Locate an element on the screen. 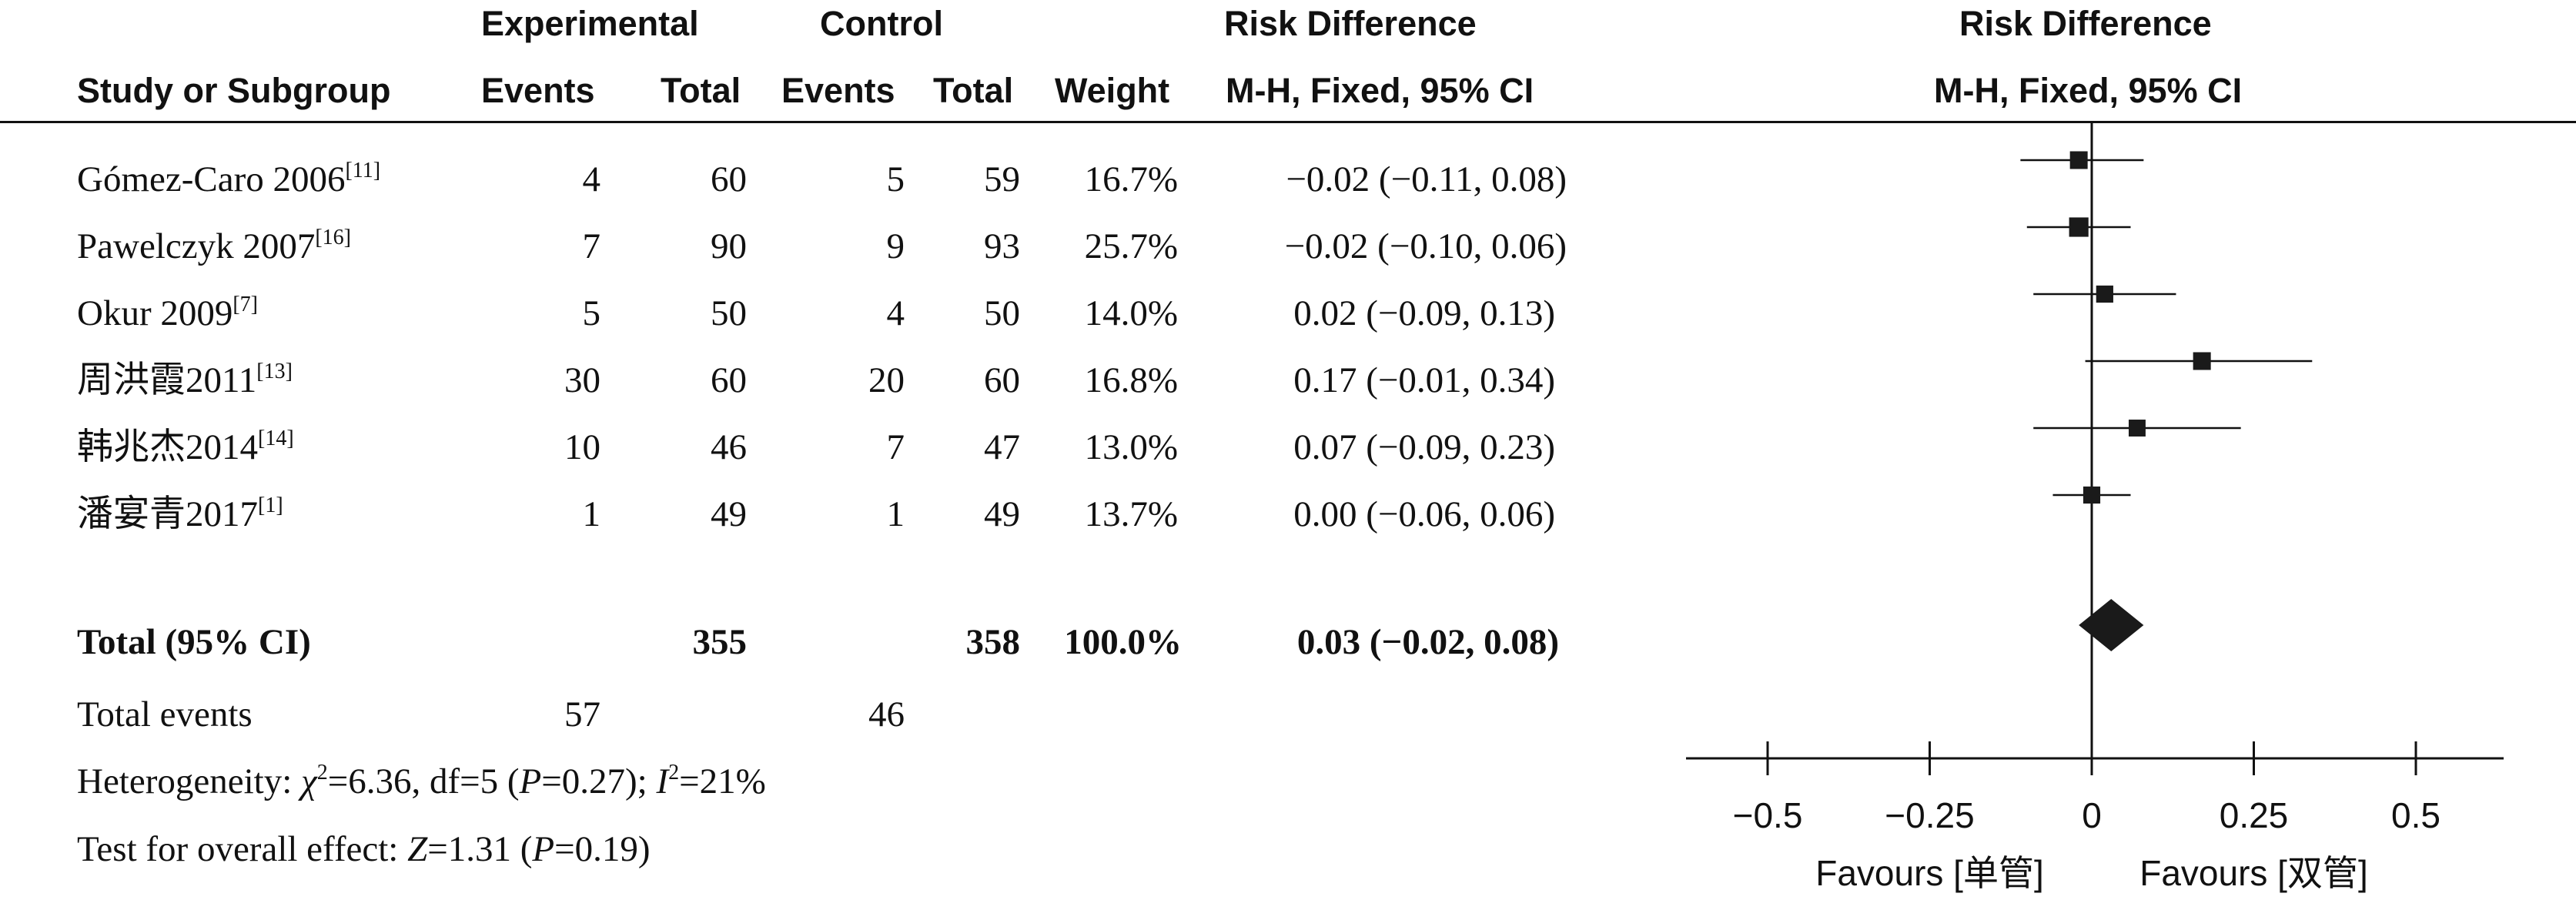 The width and height of the screenshot is (2576, 900). exp-events: 4 is located at coordinates (592, 179).